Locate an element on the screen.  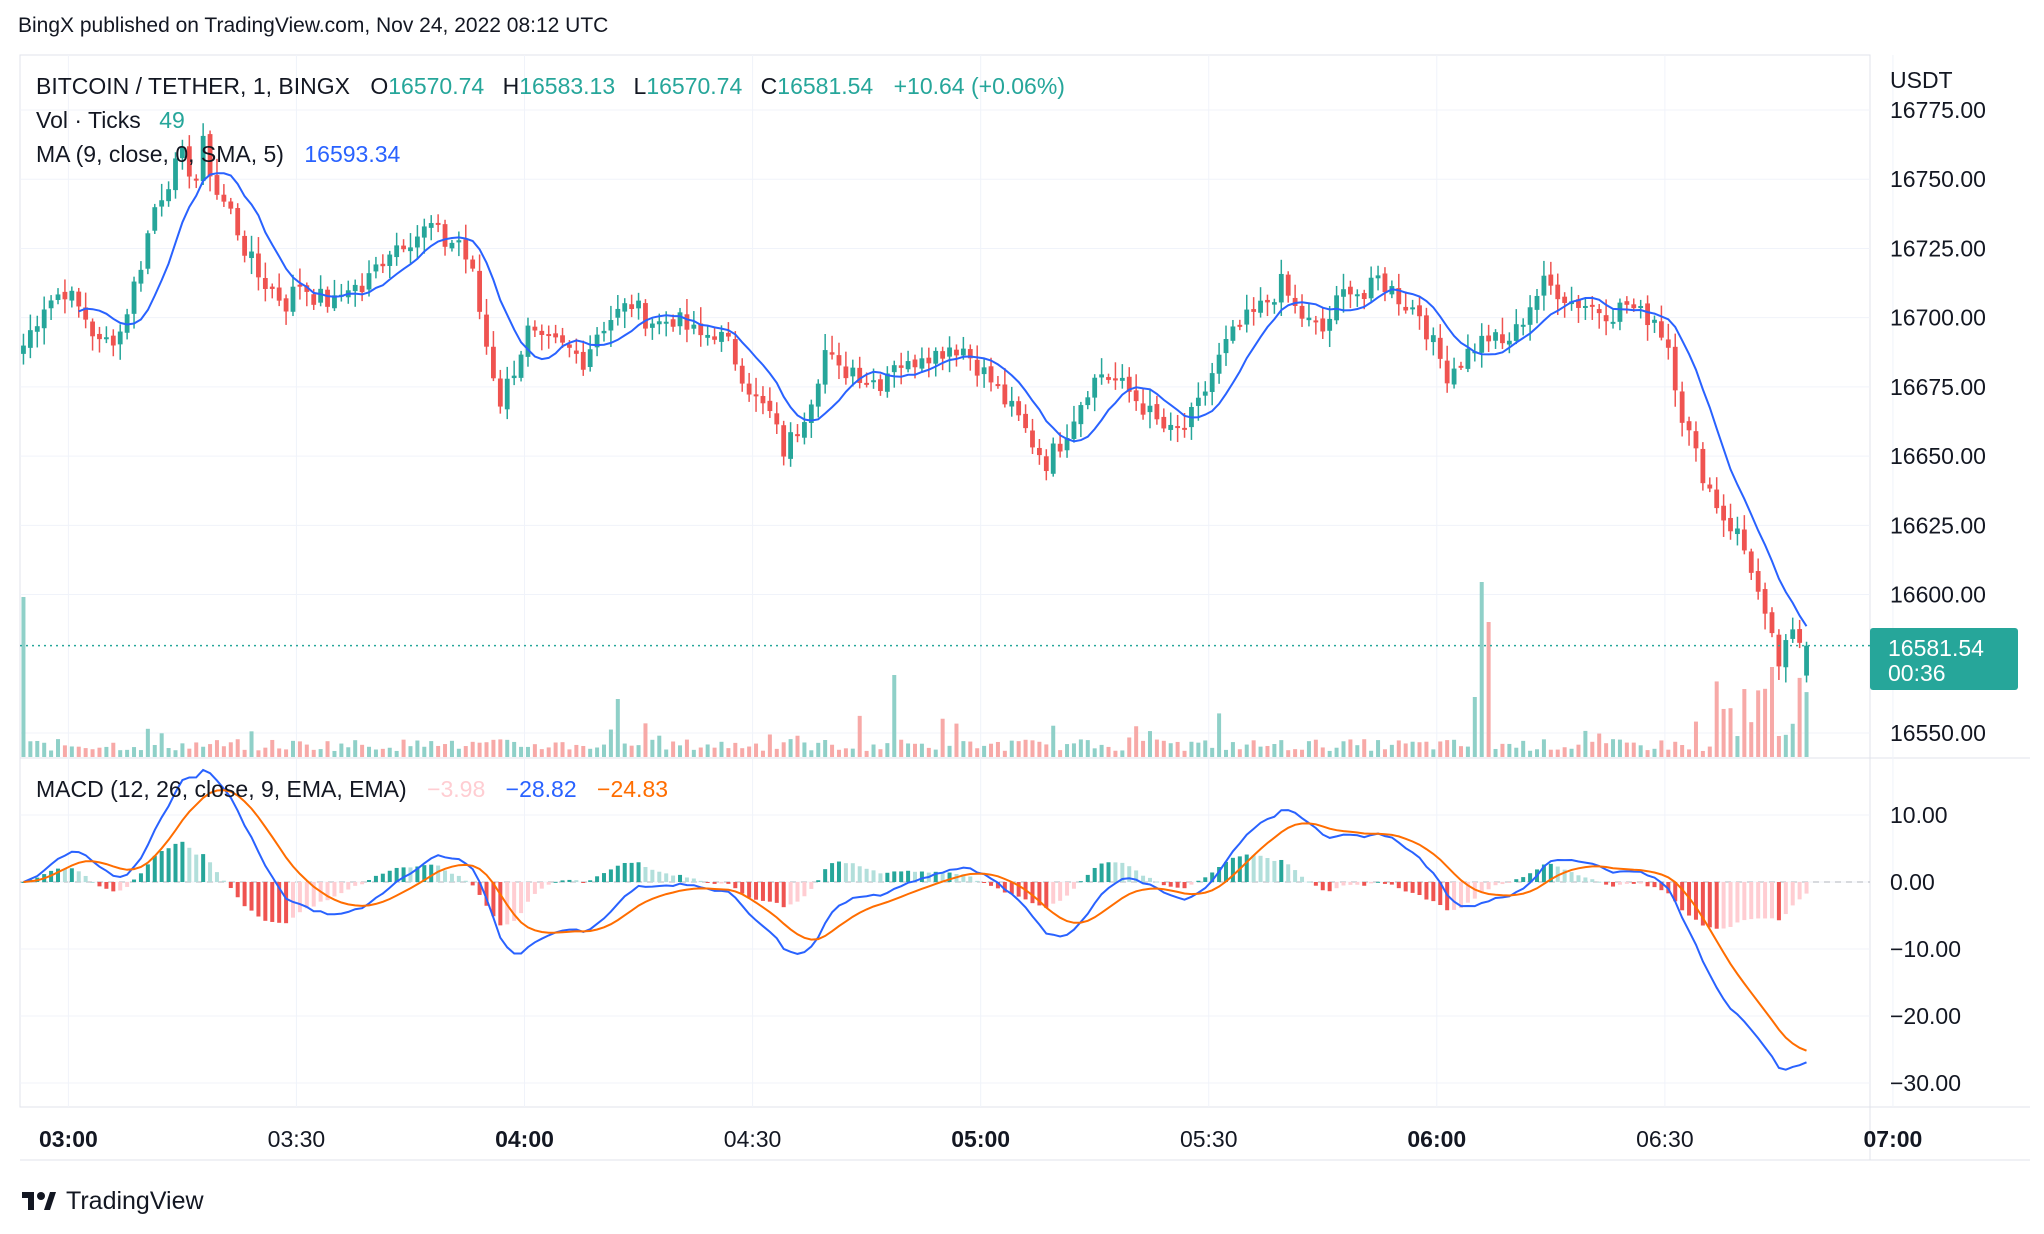
legend-macd-hist: −3.98 is located at coordinates (456, 789).